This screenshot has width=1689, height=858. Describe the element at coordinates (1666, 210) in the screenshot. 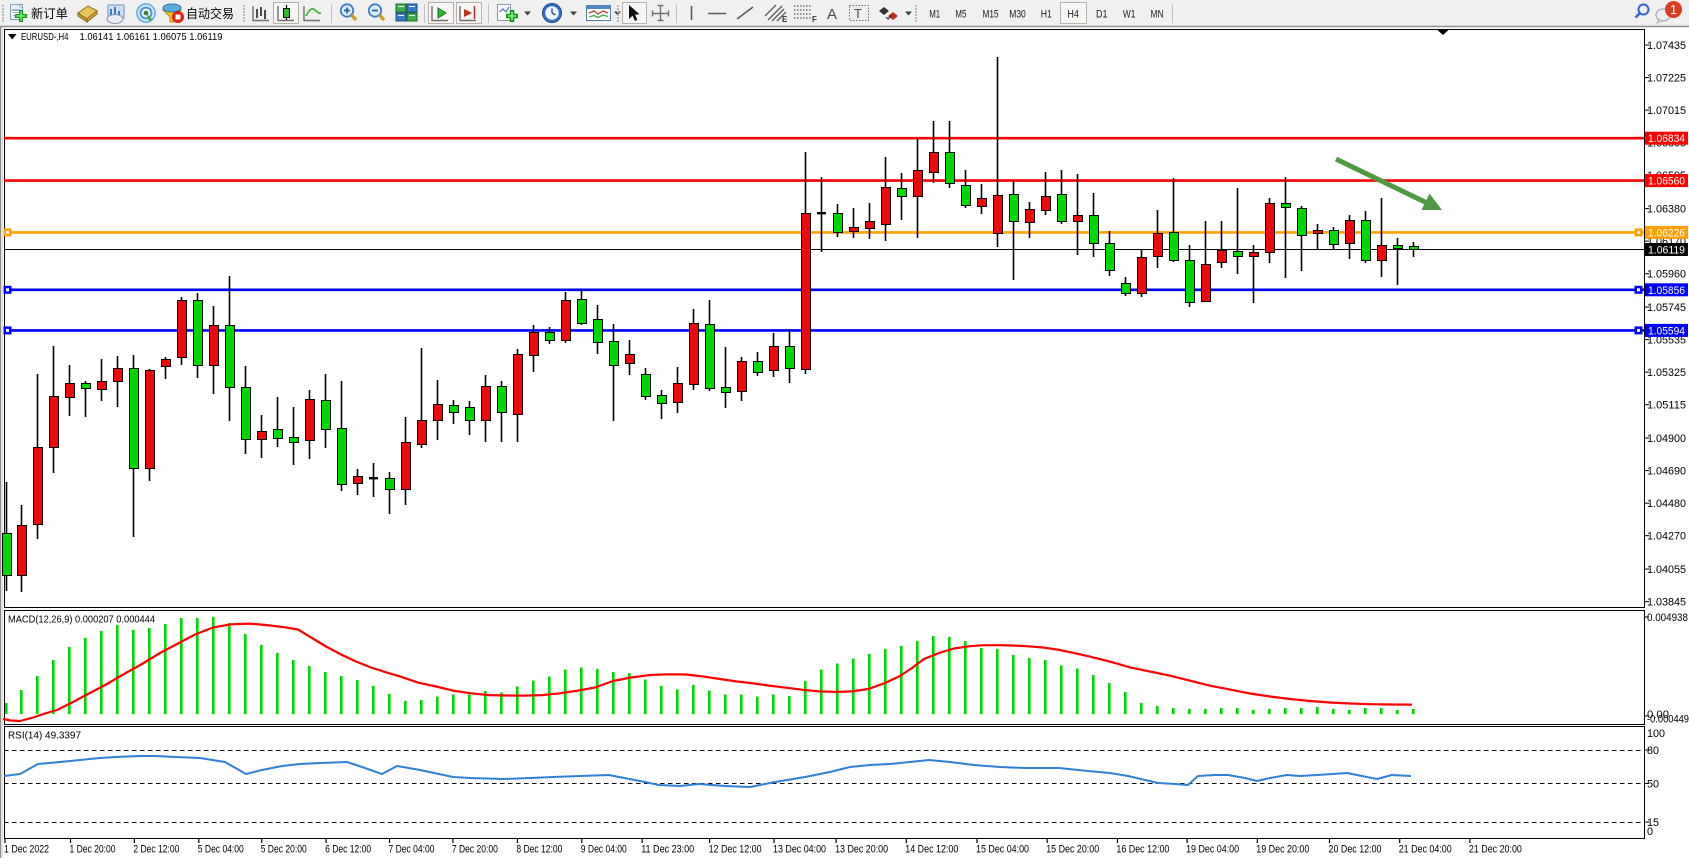

I see `svg-text: 1.06380` at that location.